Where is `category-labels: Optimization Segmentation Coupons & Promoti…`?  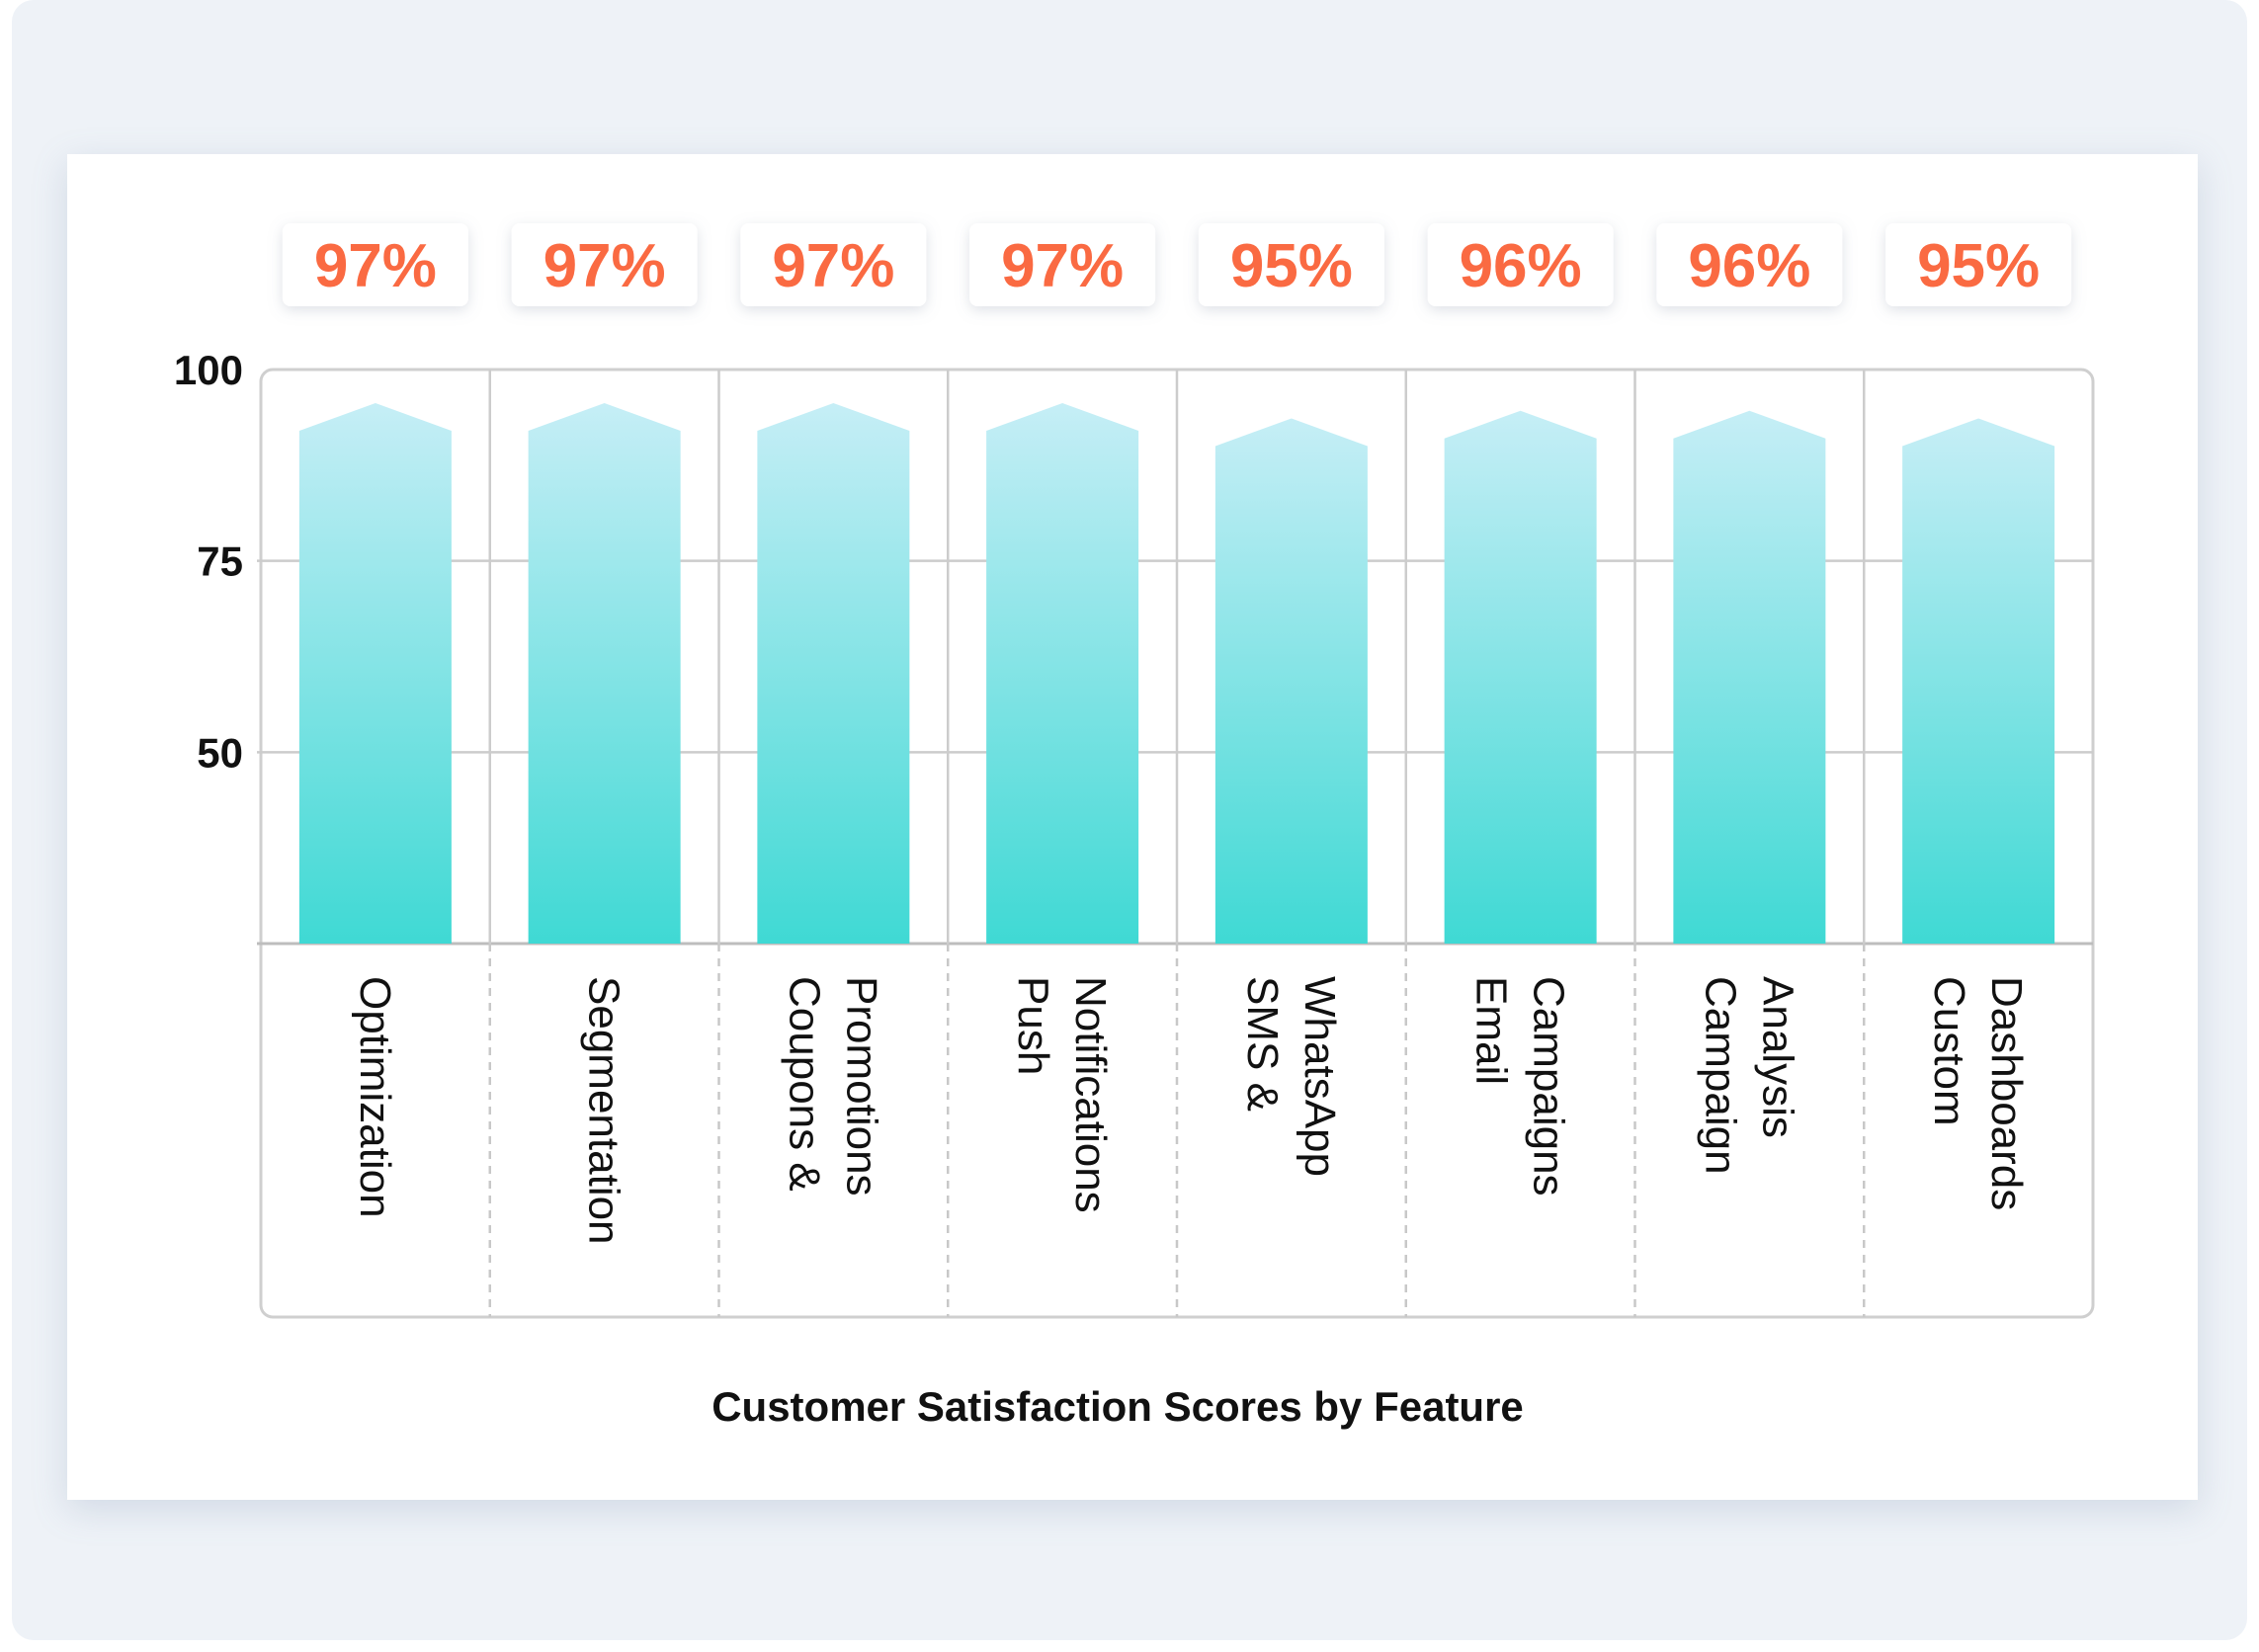 category-labels: Optimization Segmentation Coupons & Promoti… is located at coordinates (1191, 1110).